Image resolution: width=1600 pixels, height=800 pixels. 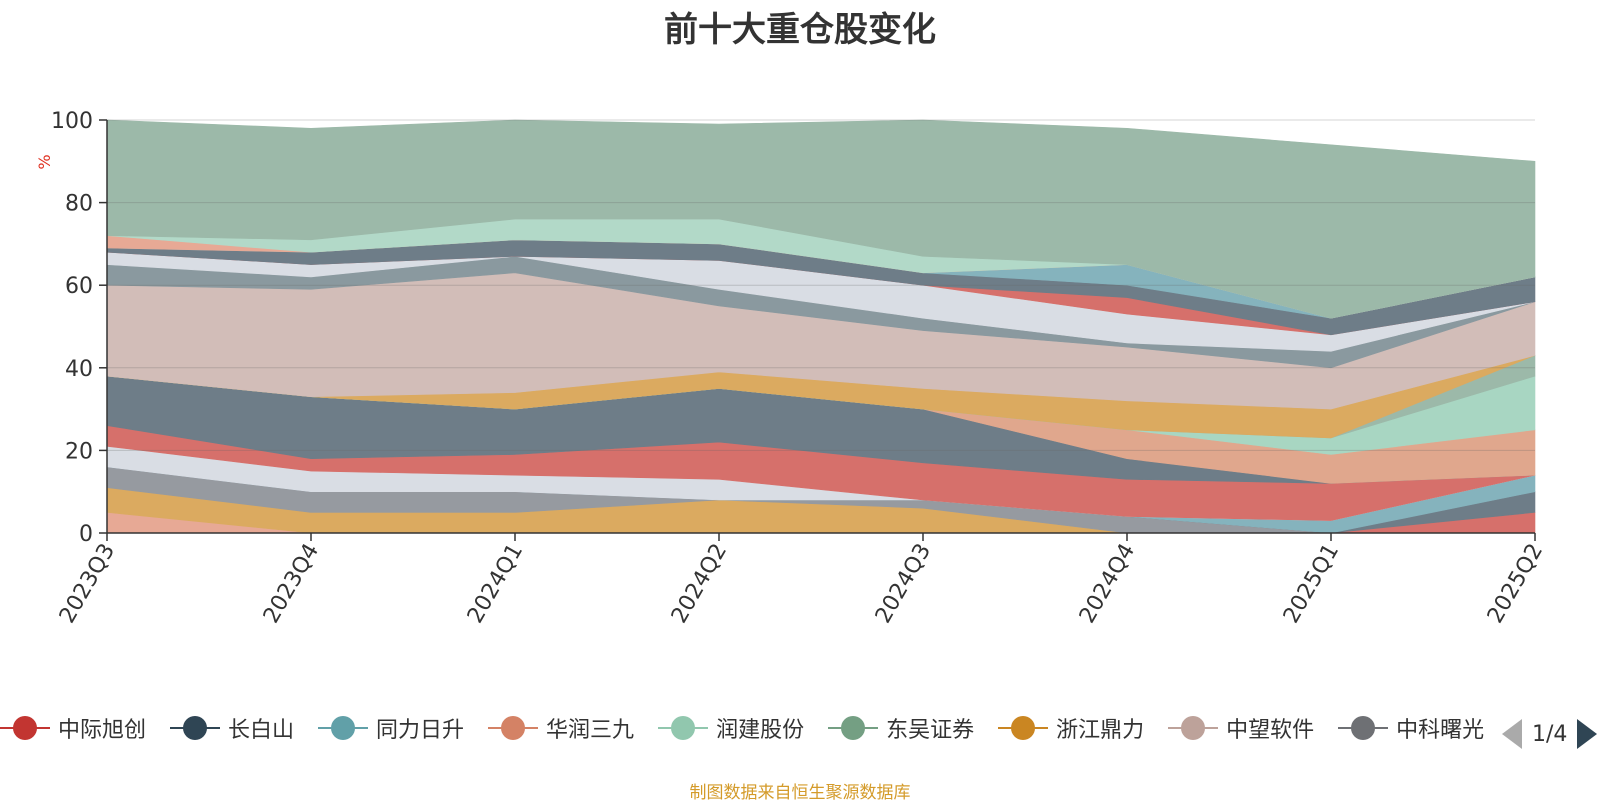 What do you see at coordinates (760, 730) in the screenshot?
I see `legend-item-label: 润建股份` at bounding box center [760, 730].